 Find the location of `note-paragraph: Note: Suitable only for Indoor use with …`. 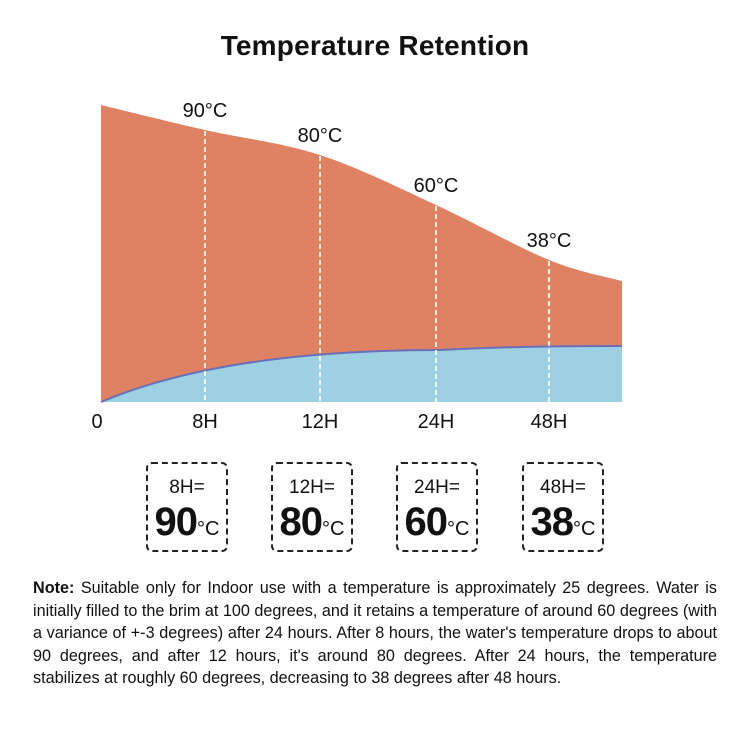

note-paragraph: Note: Suitable only for Indoor use with … is located at coordinates (375, 633).